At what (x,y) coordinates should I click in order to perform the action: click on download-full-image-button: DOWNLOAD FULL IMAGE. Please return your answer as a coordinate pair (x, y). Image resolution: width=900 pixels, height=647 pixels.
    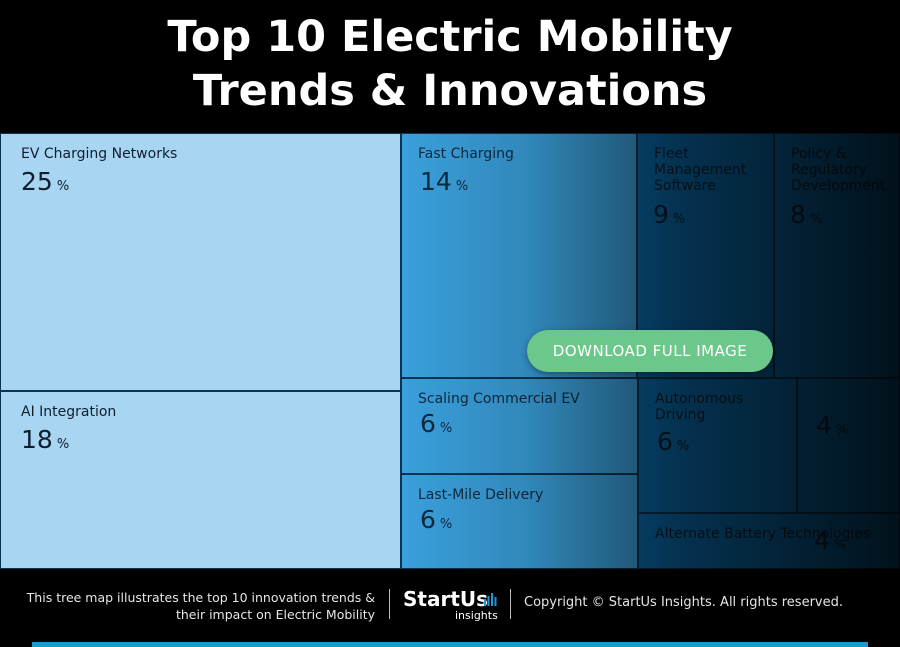
    Looking at the image, I should click on (650, 351).